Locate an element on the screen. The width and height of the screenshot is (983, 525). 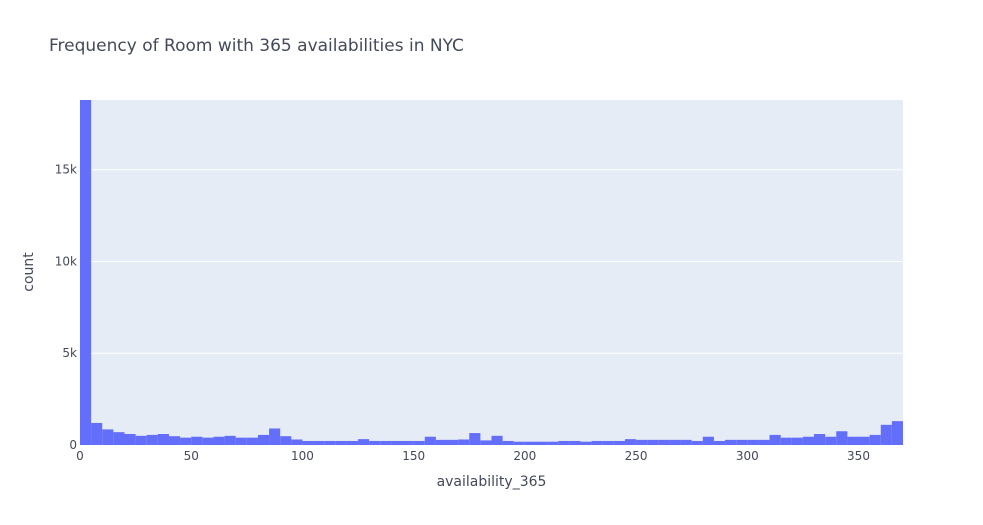
y-axis-label: count is located at coordinates (29, 272).